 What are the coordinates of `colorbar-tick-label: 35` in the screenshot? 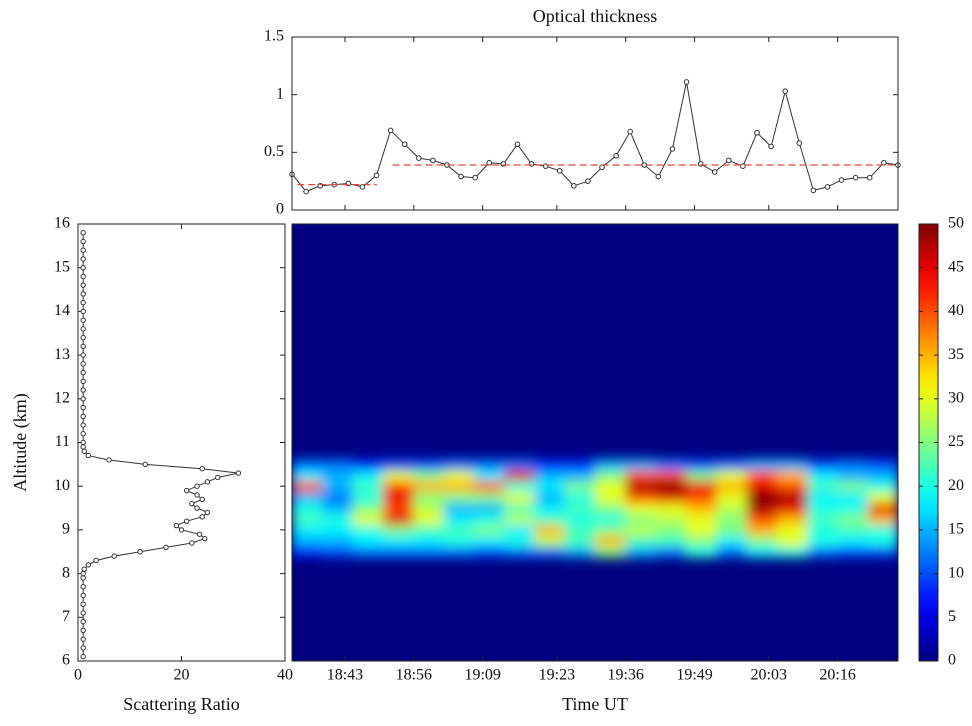 It's located at (956, 354).